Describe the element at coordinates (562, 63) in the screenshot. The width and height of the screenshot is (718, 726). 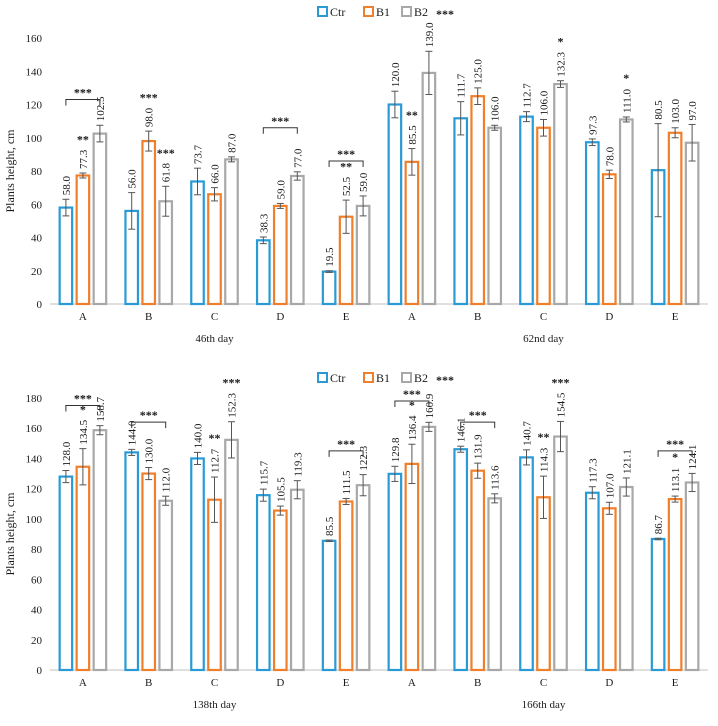
I see `data-label: 132.3` at that location.